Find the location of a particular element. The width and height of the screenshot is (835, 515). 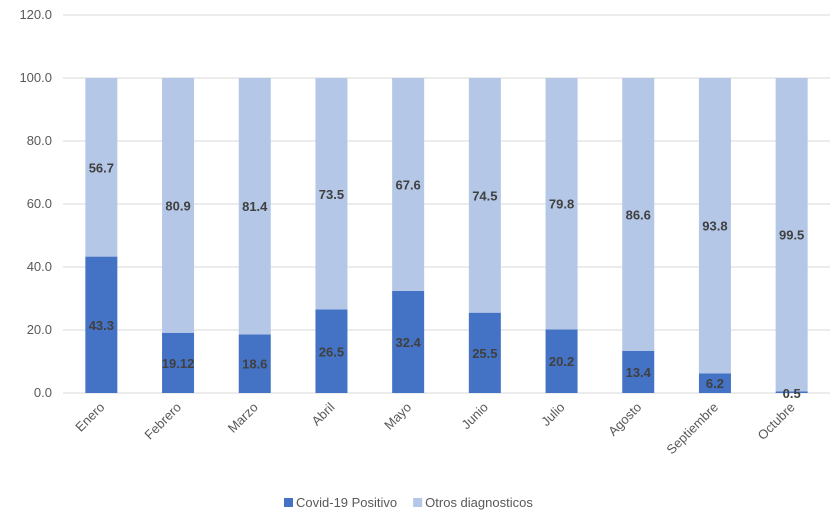

y-tick-label: 100.0 is located at coordinates (35, 77).